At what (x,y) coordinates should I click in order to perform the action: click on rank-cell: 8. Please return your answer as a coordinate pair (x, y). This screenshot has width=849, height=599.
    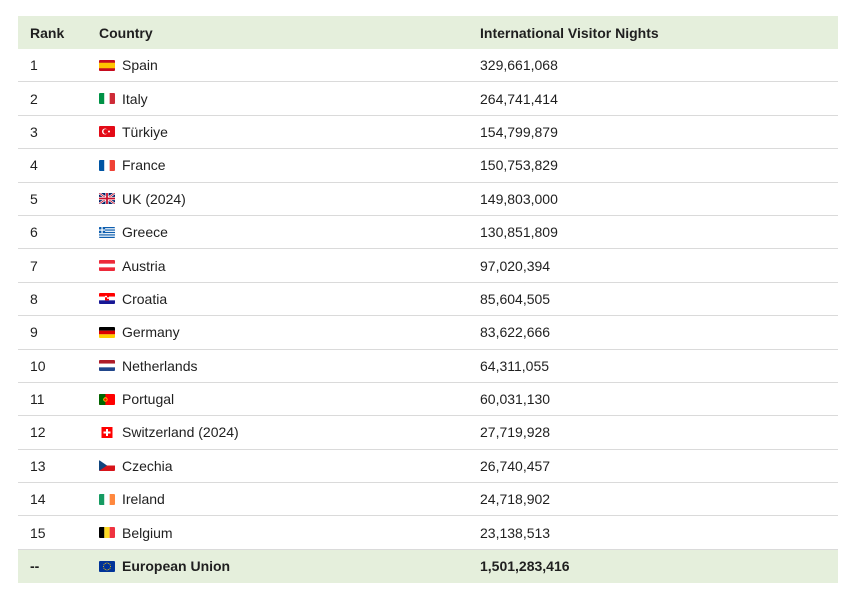
    Looking at the image, I should click on (34, 298).